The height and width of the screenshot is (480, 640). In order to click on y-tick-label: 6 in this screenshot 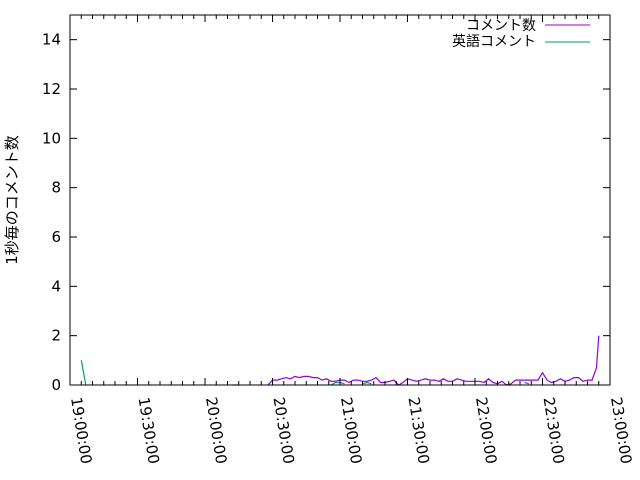, I will do `click(56, 237)`.